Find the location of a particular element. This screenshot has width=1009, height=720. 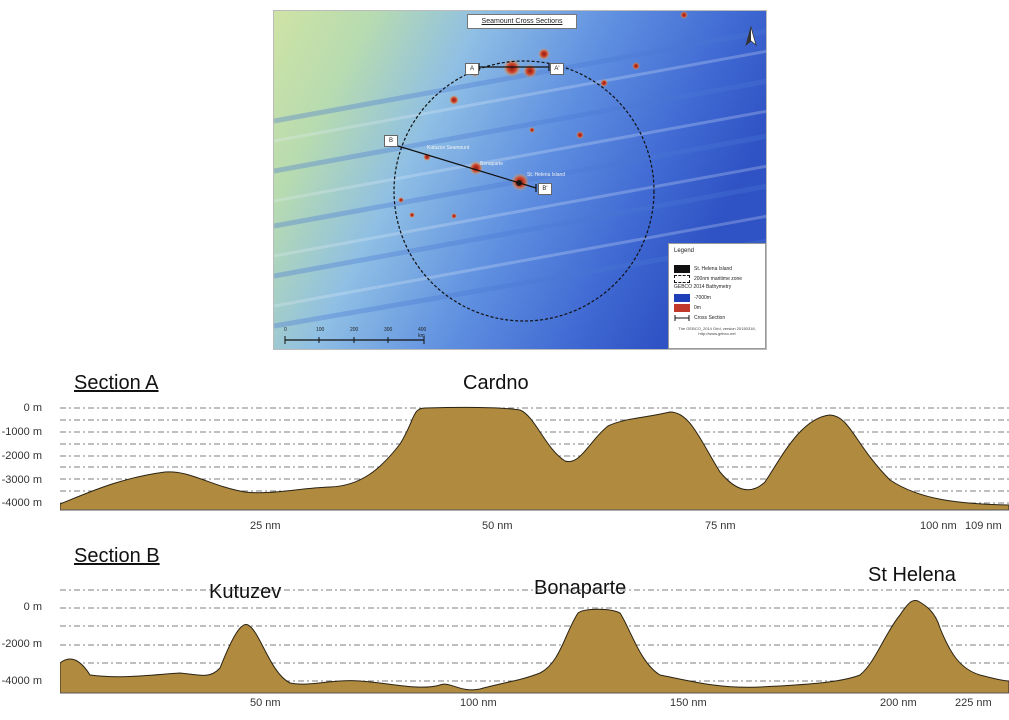

marker-b-start: B is located at coordinates (391, 141).